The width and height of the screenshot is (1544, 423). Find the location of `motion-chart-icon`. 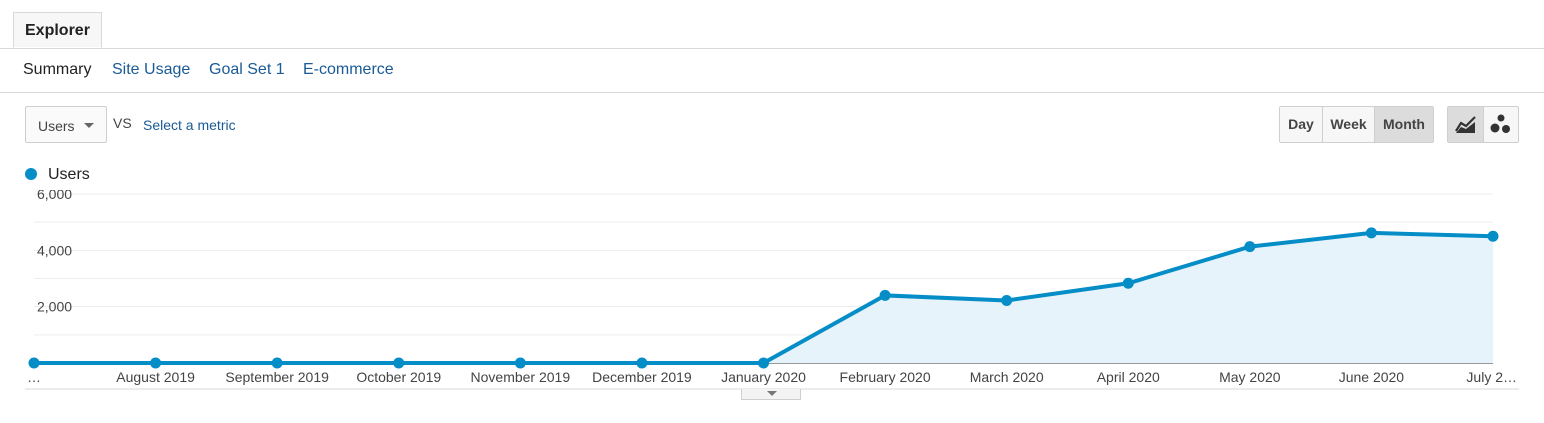

motion-chart-icon is located at coordinates (1500, 123).